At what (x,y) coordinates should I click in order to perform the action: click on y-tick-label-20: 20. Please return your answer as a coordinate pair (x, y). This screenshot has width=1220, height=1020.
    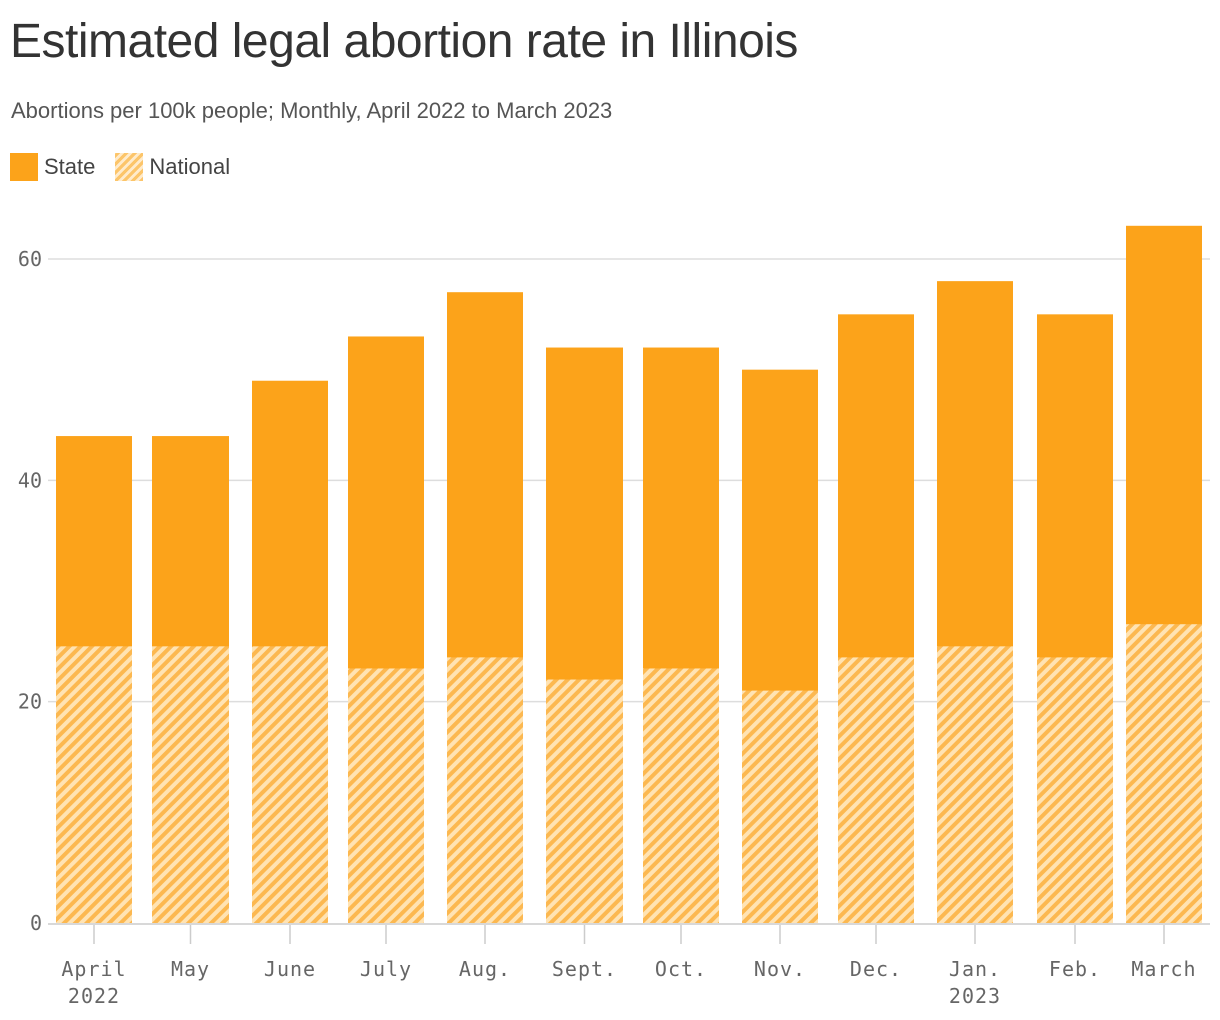
    Looking at the image, I should click on (30, 702).